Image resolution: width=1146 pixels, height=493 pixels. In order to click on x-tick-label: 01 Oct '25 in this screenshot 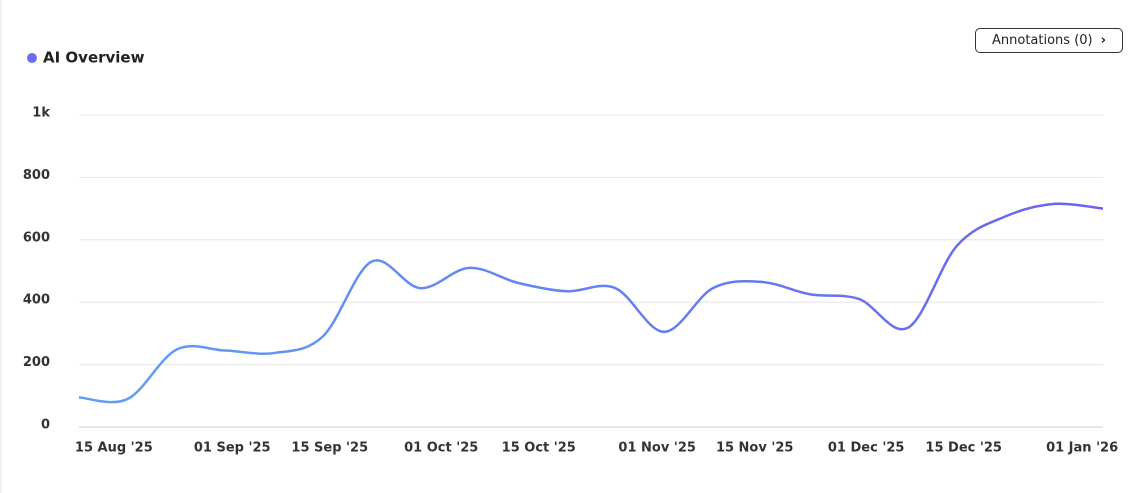, I will do `click(441, 448)`.